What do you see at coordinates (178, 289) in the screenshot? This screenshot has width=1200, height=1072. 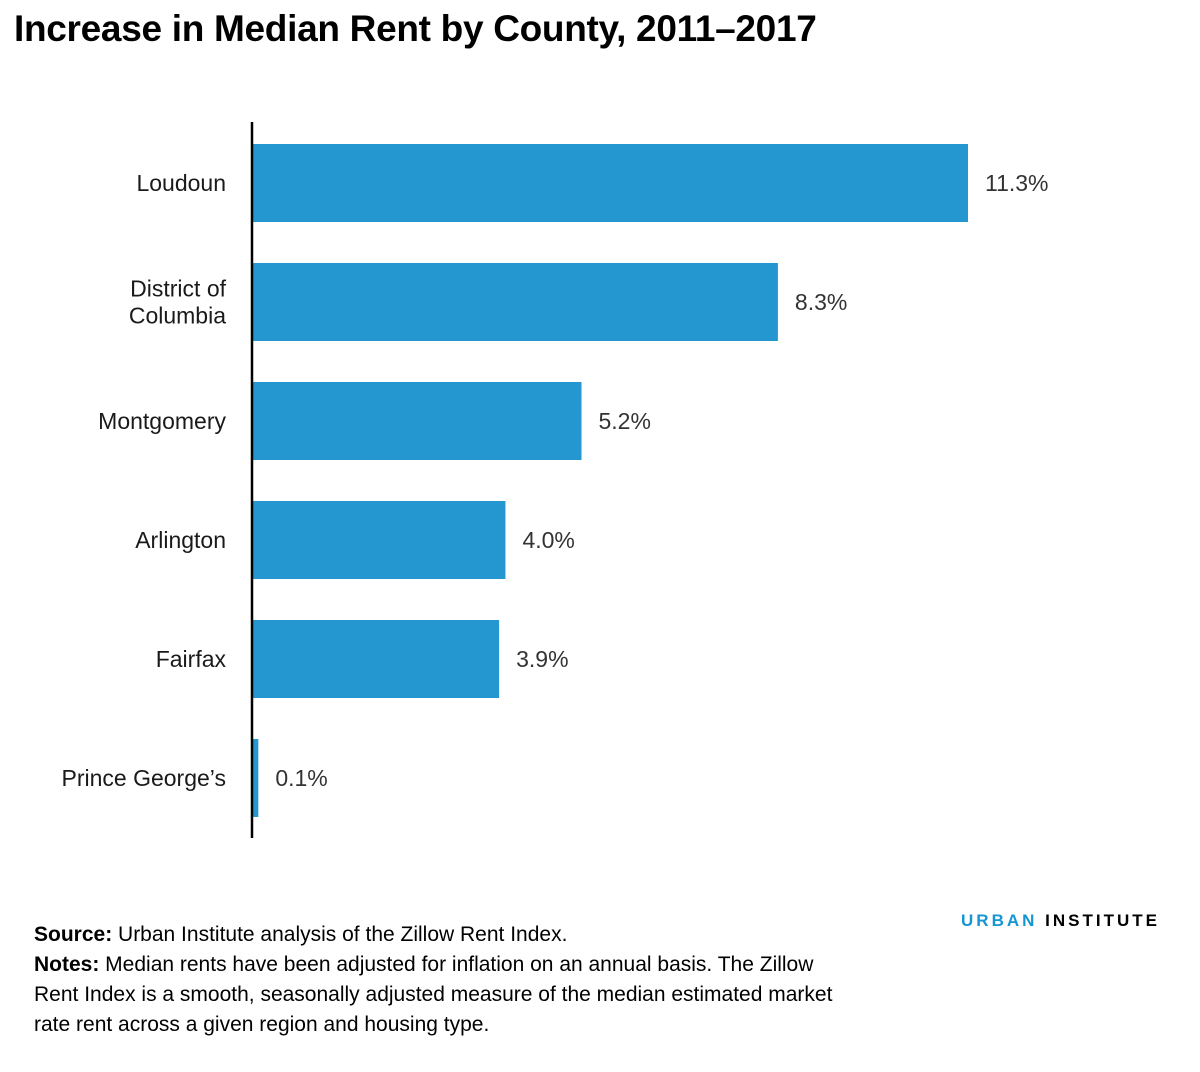 I see `category-label-line: District of` at bounding box center [178, 289].